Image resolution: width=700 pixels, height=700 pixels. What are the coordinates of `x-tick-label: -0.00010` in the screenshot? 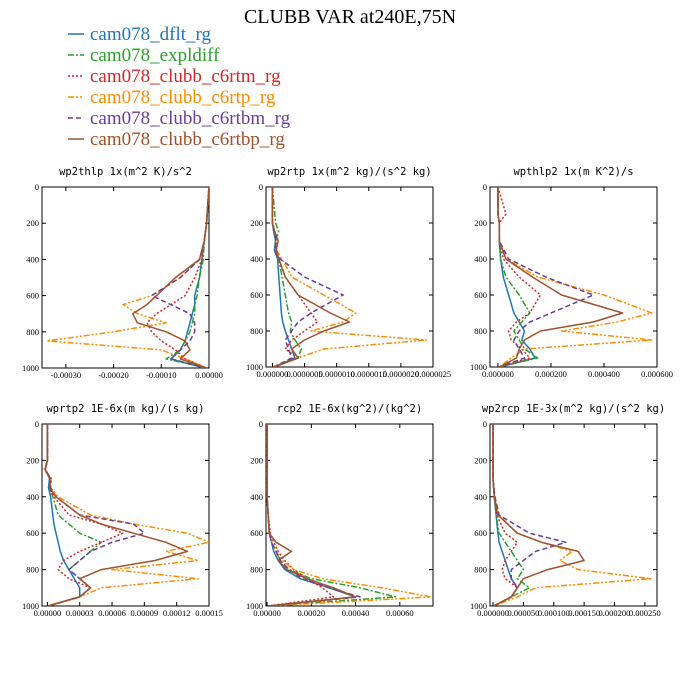 It's located at (161, 375).